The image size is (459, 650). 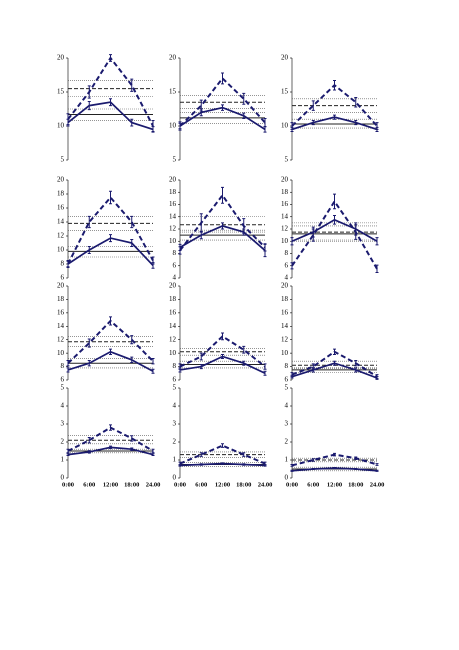 What do you see at coordinates (175, 253) in the screenshot?
I see `y-tick-label: 8` at bounding box center [175, 253].